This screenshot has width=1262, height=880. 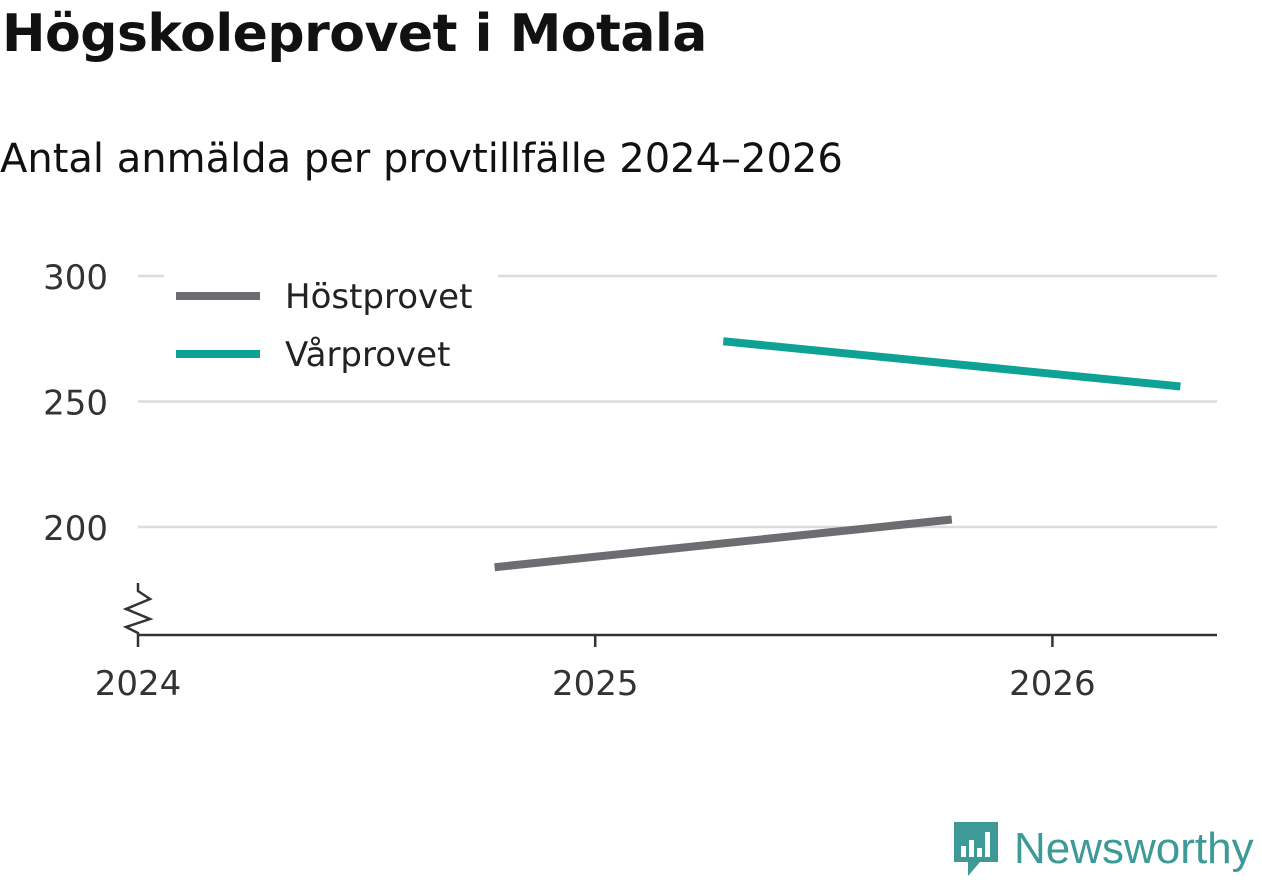 I want to click on x-tick-label-2026: 2026, so click(x=1052, y=684).